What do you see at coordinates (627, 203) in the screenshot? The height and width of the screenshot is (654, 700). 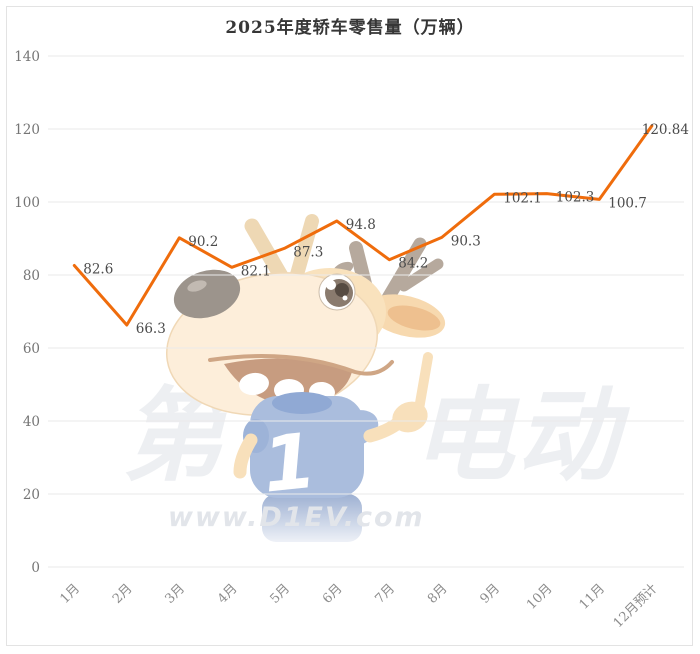 I see `data-point-label: 100.7` at bounding box center [627, 203].